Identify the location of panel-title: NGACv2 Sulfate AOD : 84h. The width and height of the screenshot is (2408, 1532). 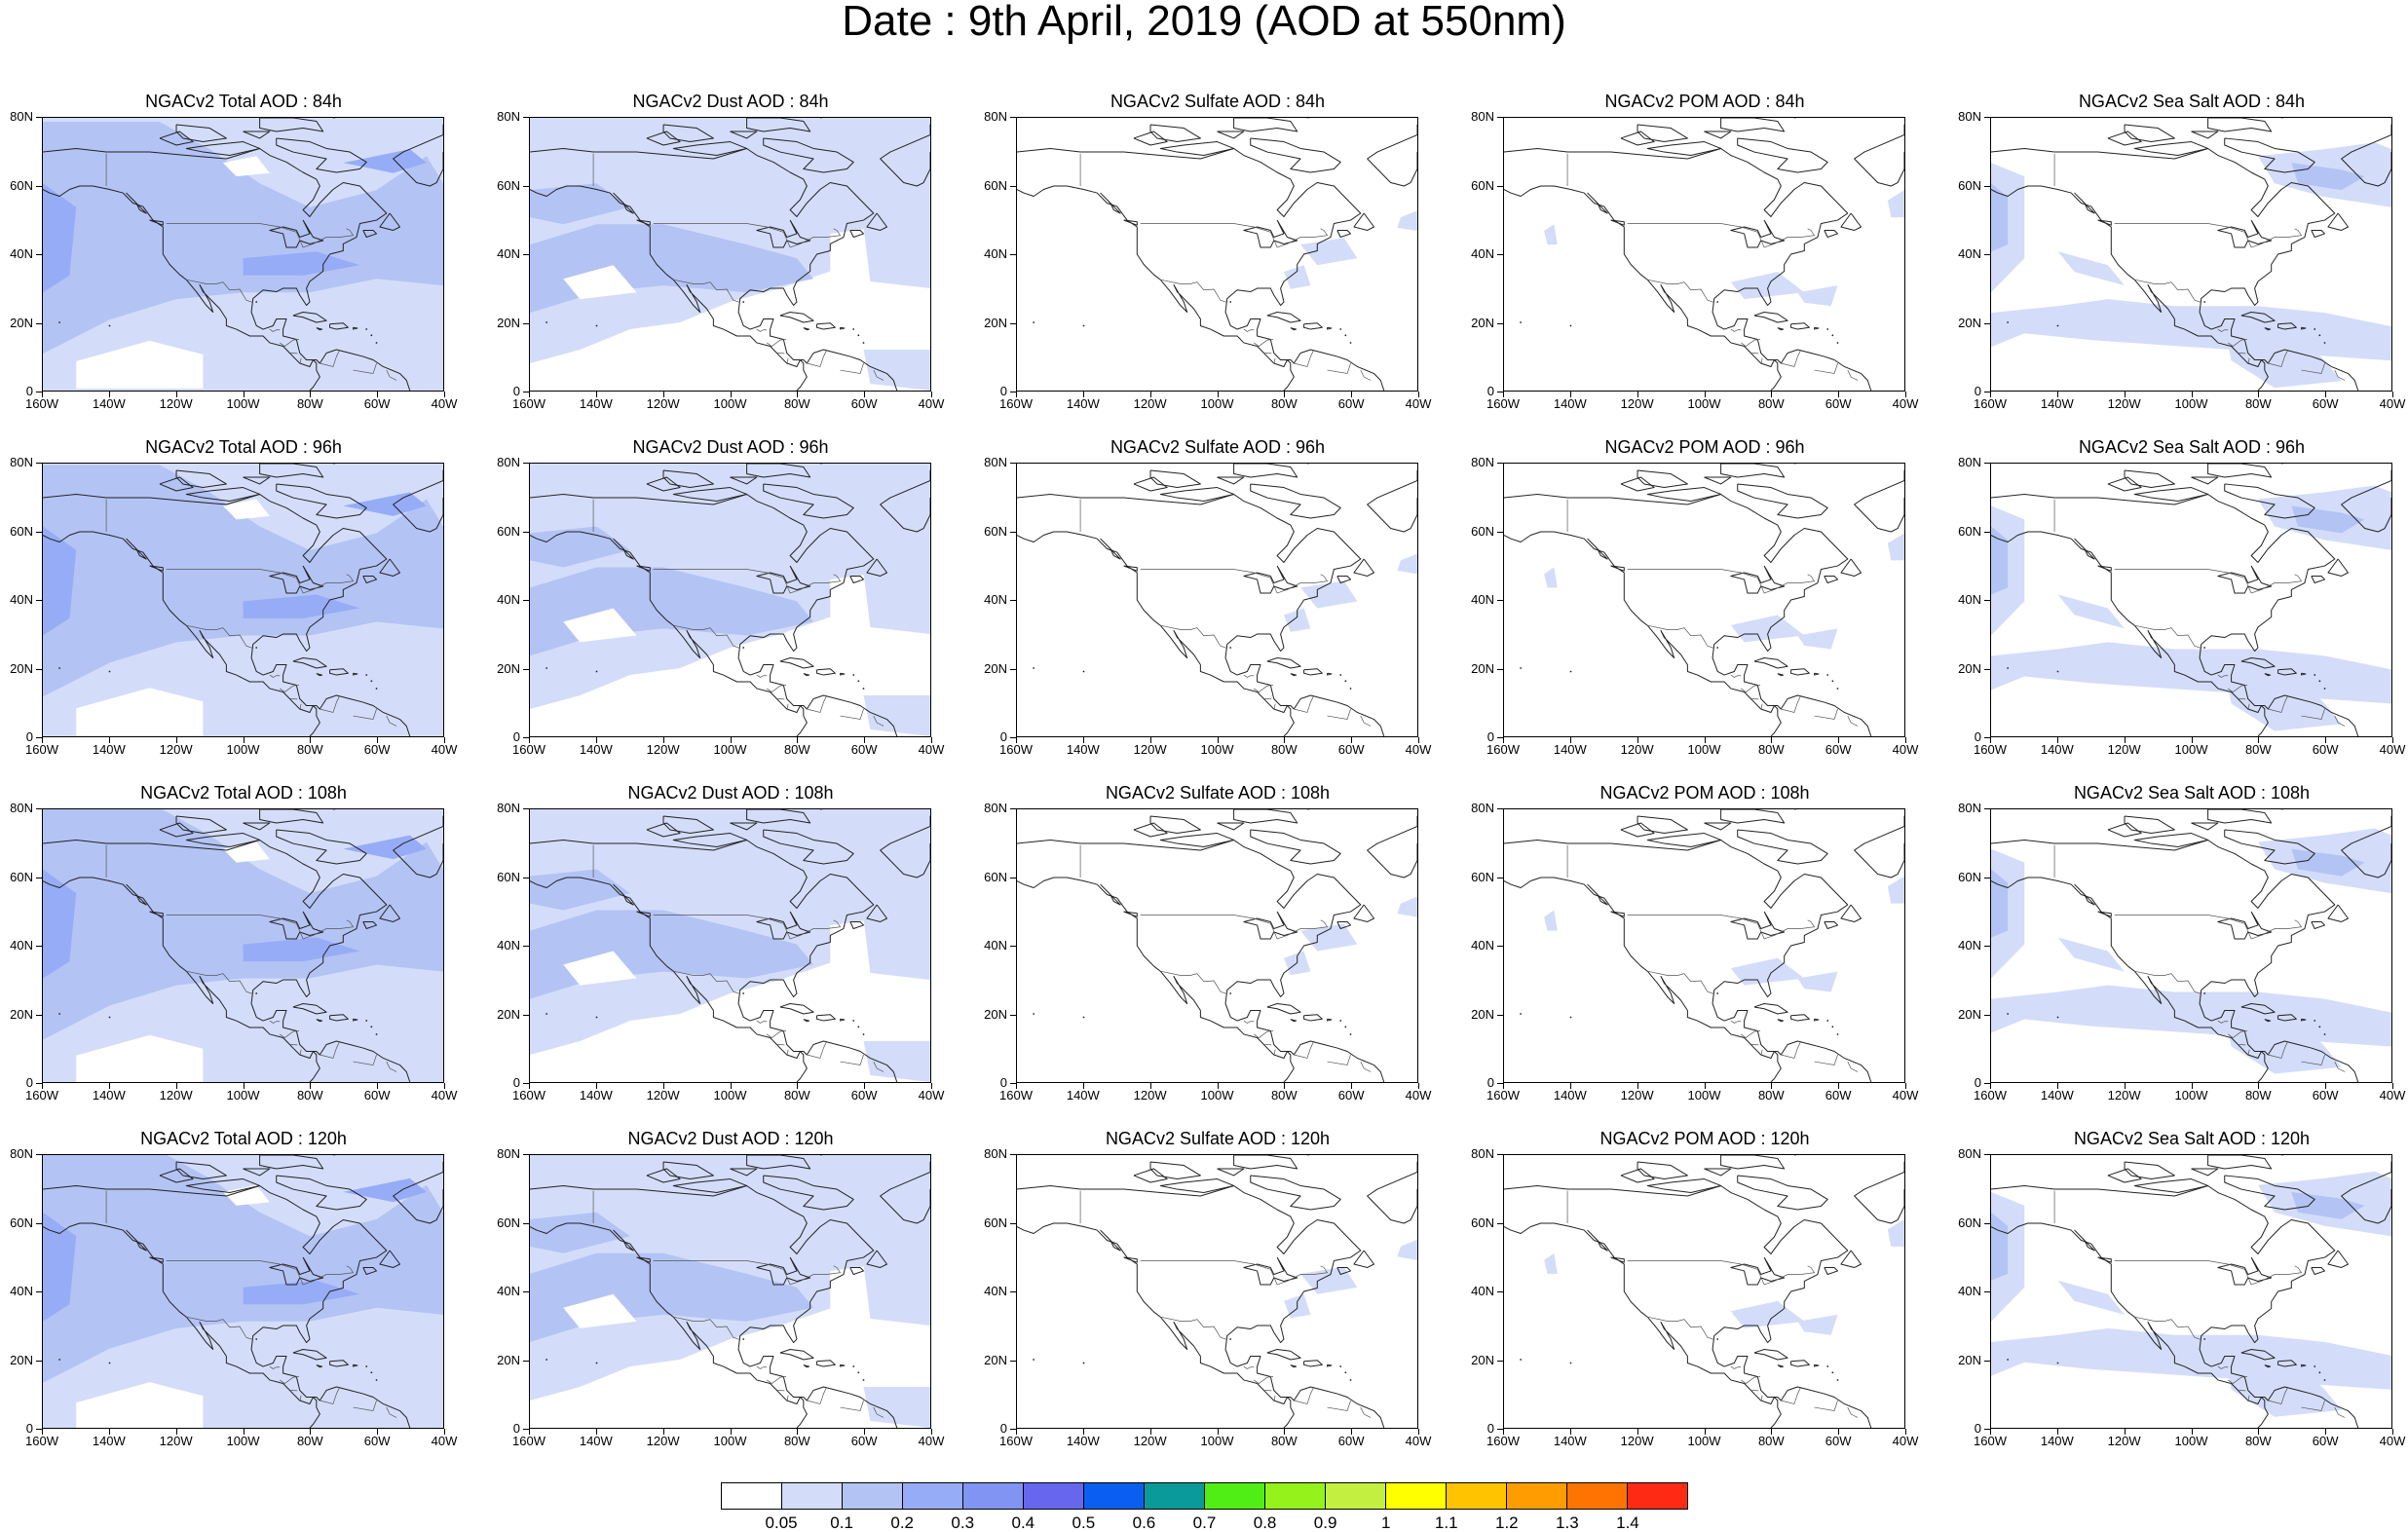
(1217, 101).